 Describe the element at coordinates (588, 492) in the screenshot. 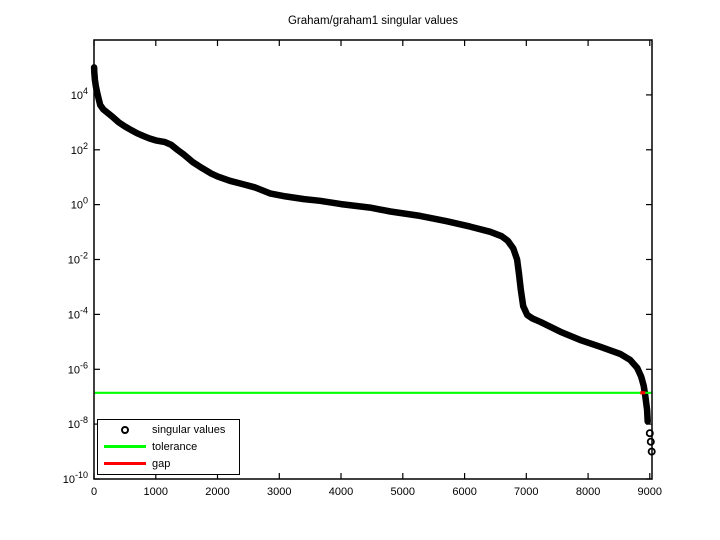

I see `x-tick-label: 8000` at that location.